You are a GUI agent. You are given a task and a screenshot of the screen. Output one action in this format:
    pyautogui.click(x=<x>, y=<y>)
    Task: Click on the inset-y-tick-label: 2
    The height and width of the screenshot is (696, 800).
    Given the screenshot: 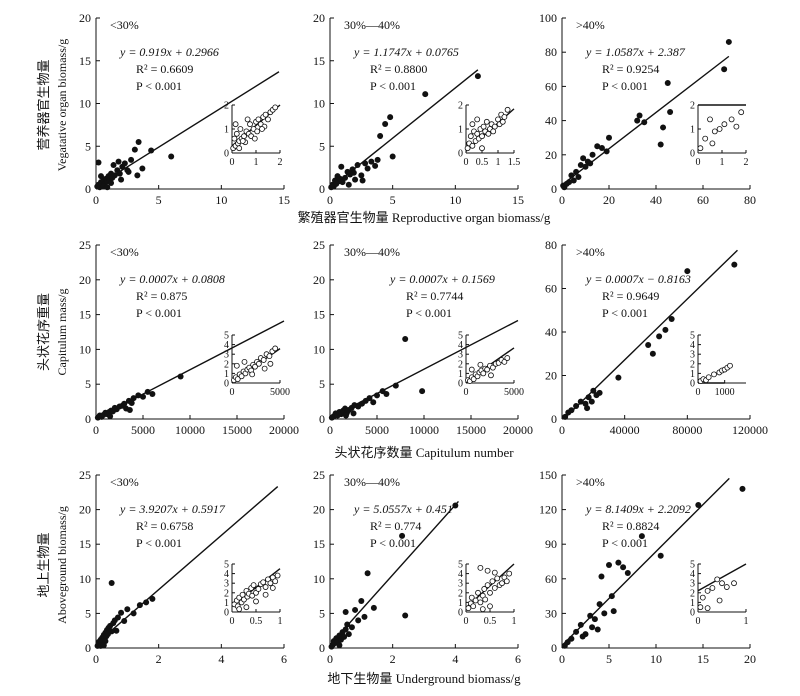 What is the action you would take?
    pyautogui.click(x=460, y=593)
    